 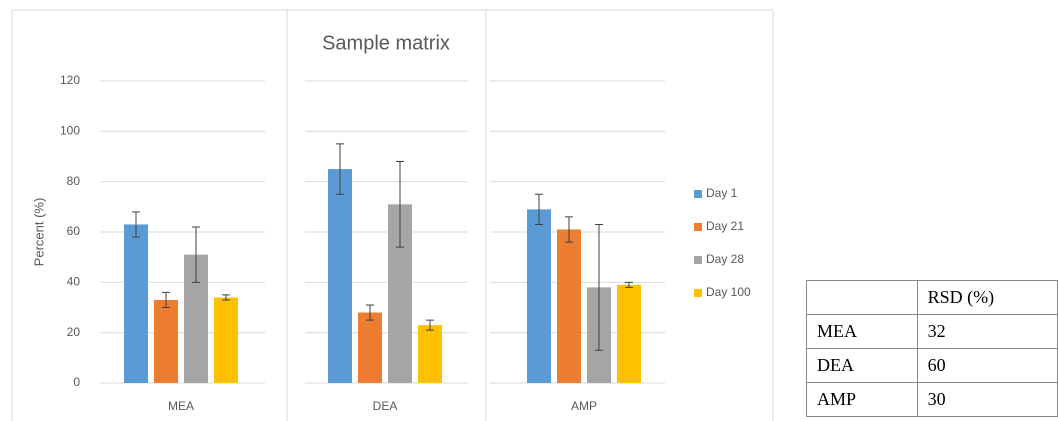 What do you see at coordinates (74, 181) in the screenshot?
I see `y-tick-label: 80` at bounding box center [74, 181].